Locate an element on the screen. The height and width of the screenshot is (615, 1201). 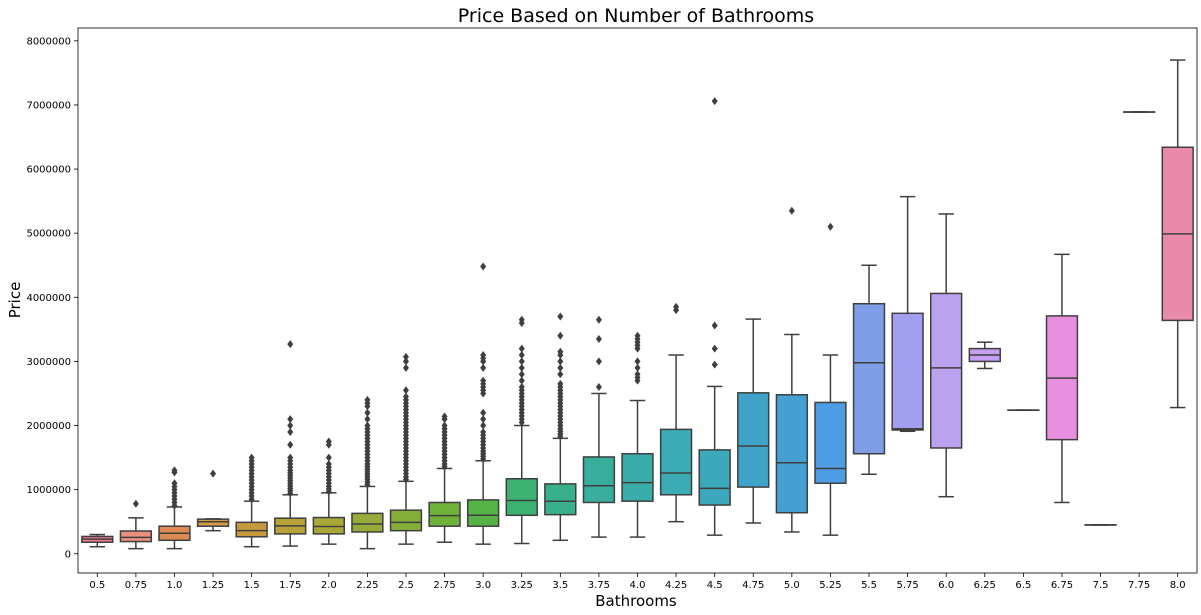
y-tick-label: 2000000 is located at coordinates (48, 426).